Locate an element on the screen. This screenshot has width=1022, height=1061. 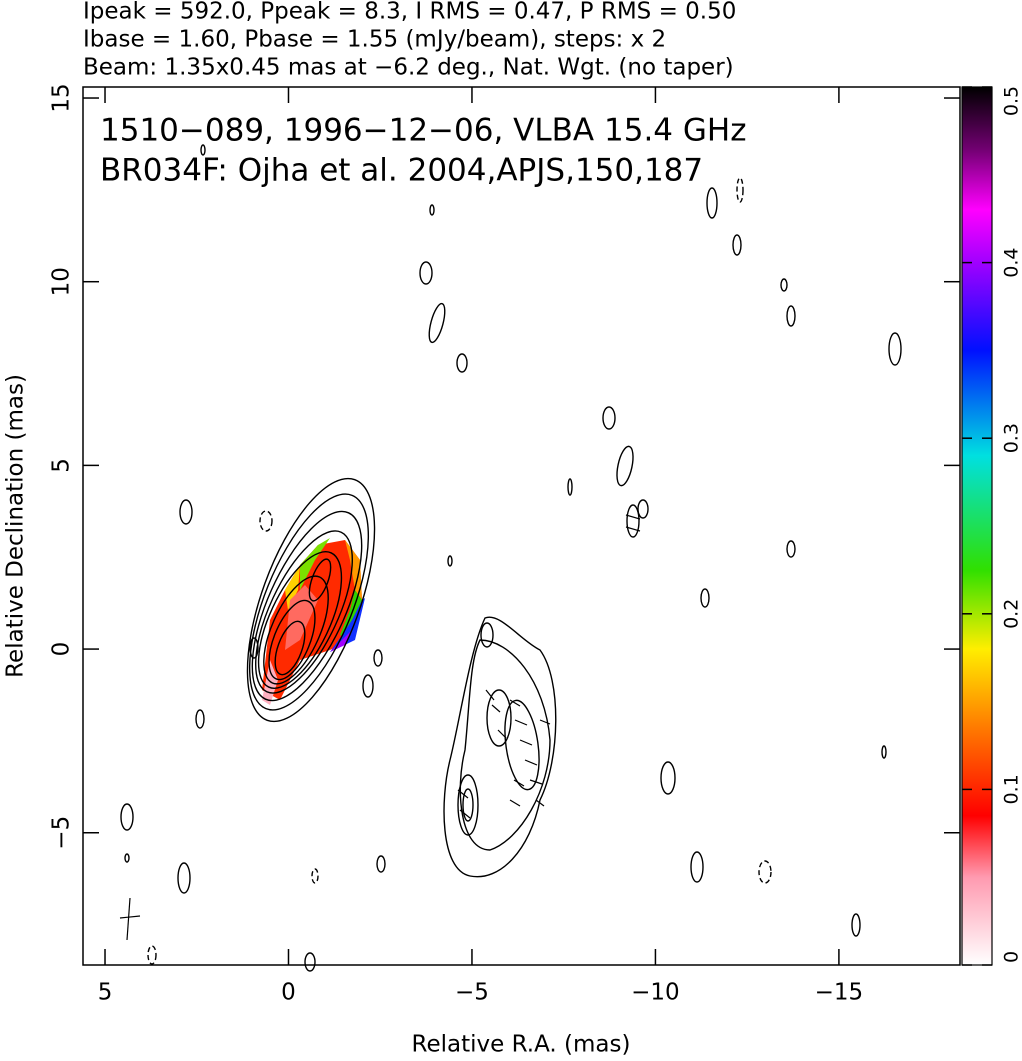
x-tick-label: −15 is located at coordinates (839, 993).